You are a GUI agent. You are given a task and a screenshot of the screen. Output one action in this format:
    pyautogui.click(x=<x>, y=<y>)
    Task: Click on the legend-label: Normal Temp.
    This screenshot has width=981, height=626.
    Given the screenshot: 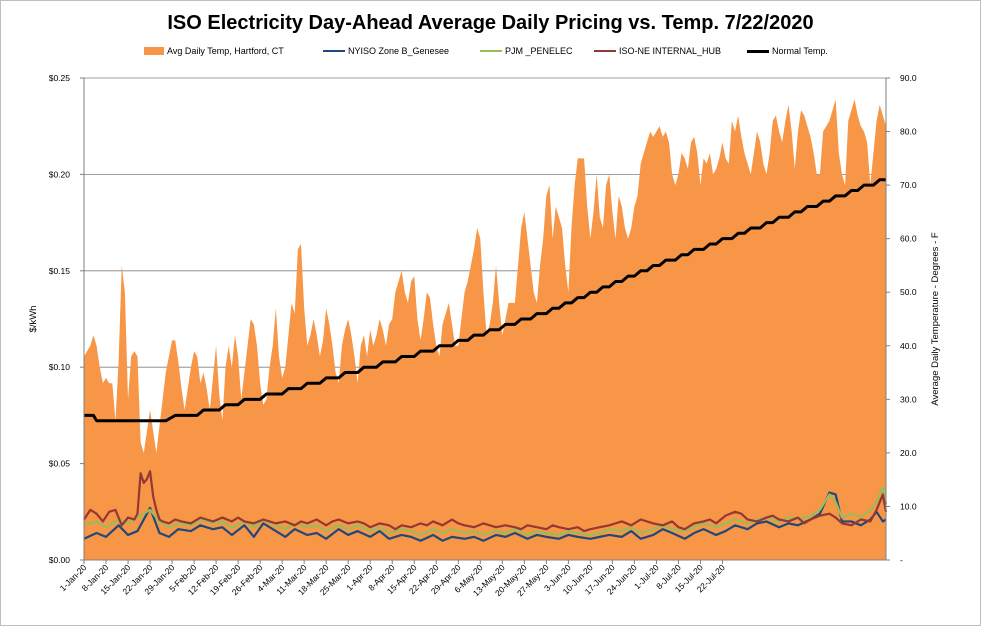 What is the action you would take?
    pyautogui.click(x=800, y=51)
    